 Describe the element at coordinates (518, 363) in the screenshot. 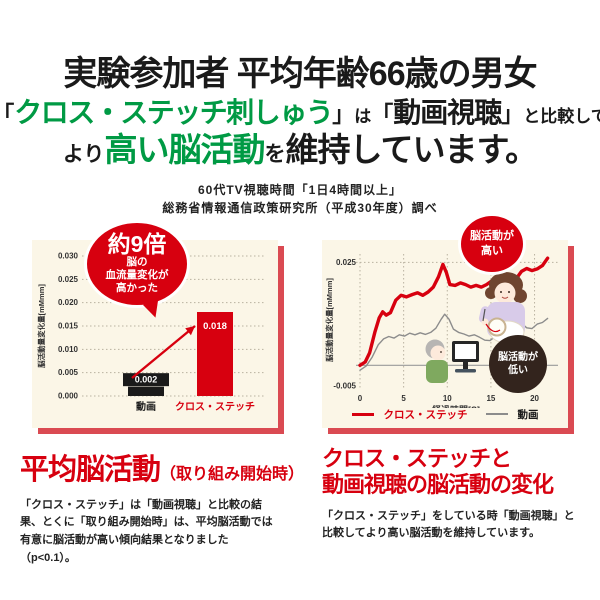

I see `low-activity-bubble: 脳活動が 低い` at that location.